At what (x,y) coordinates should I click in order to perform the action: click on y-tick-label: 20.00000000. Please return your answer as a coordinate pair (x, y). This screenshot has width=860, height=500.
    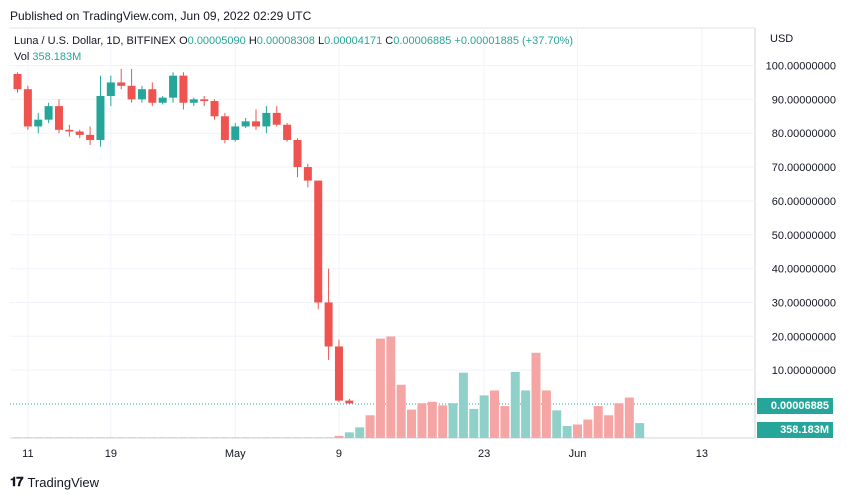
    Looking at the image, I should click on (804, 337).